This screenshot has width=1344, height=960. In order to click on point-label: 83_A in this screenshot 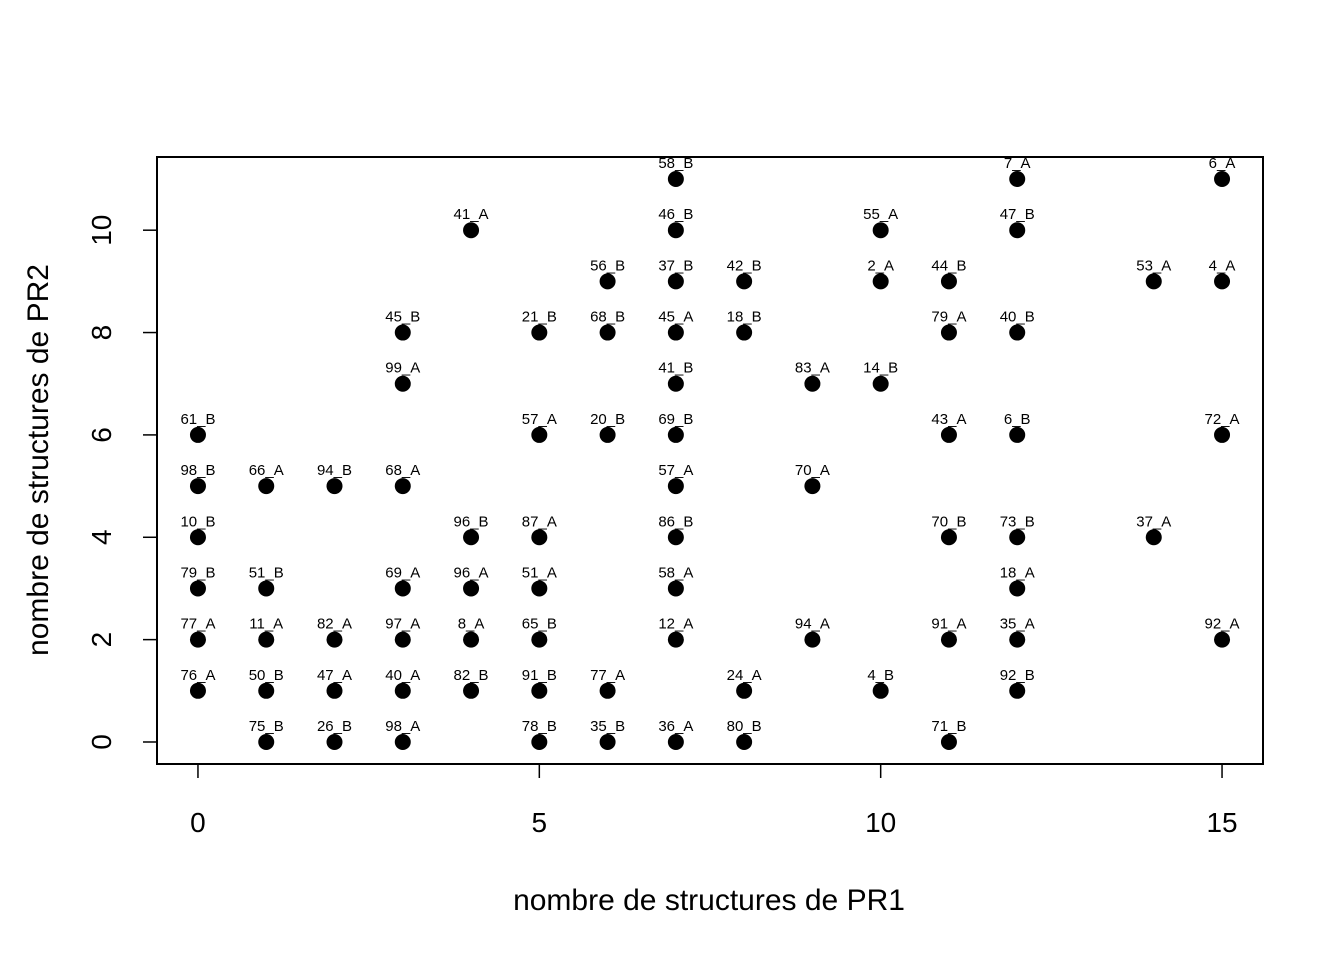, I will do `click(812, 368)`.